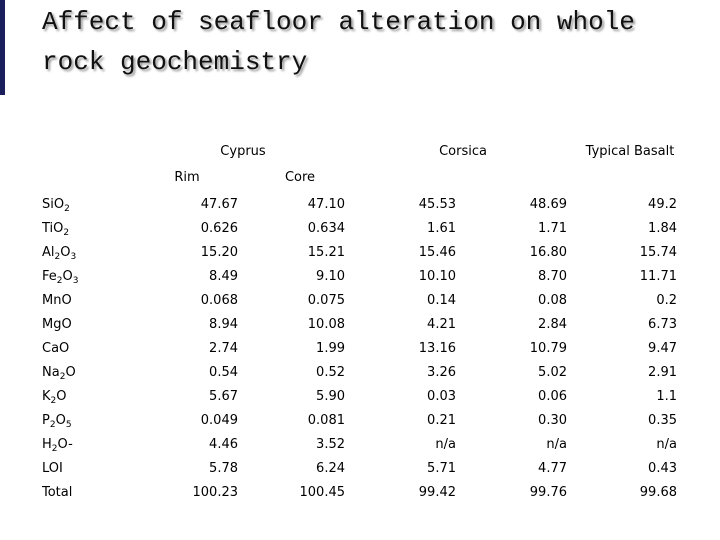  Describe the element at coordinates (548, 204) in the screenshot. I see `value-cell: 48.69` at that location.